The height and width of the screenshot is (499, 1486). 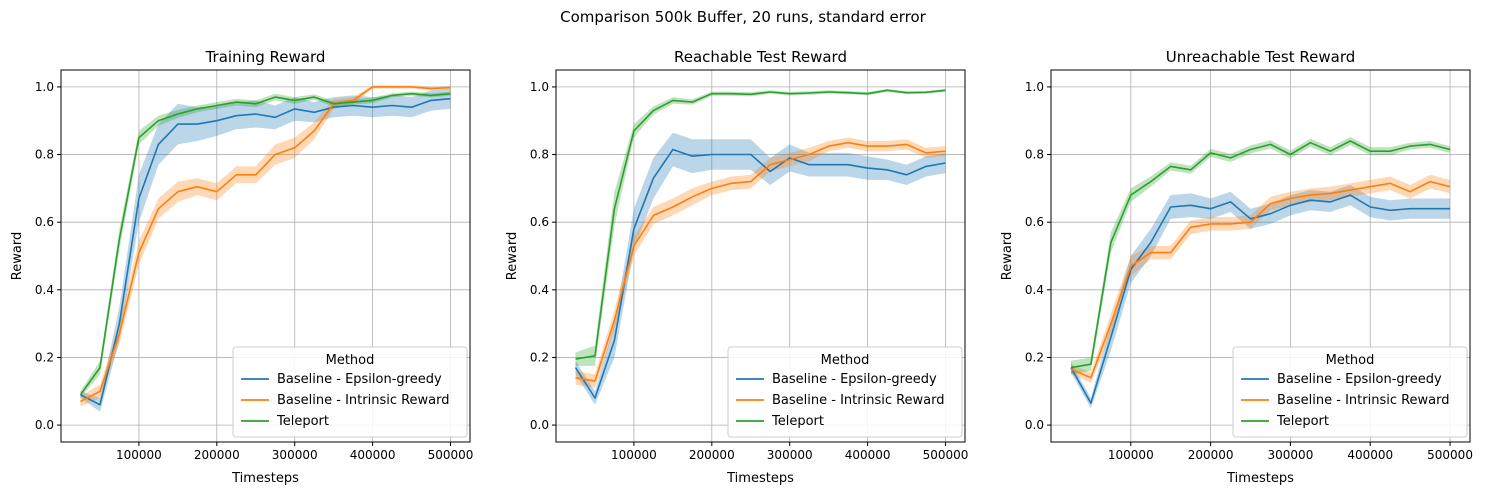 I want to click on error-band-baseline_epsilon, so click(x=1260, y=297).